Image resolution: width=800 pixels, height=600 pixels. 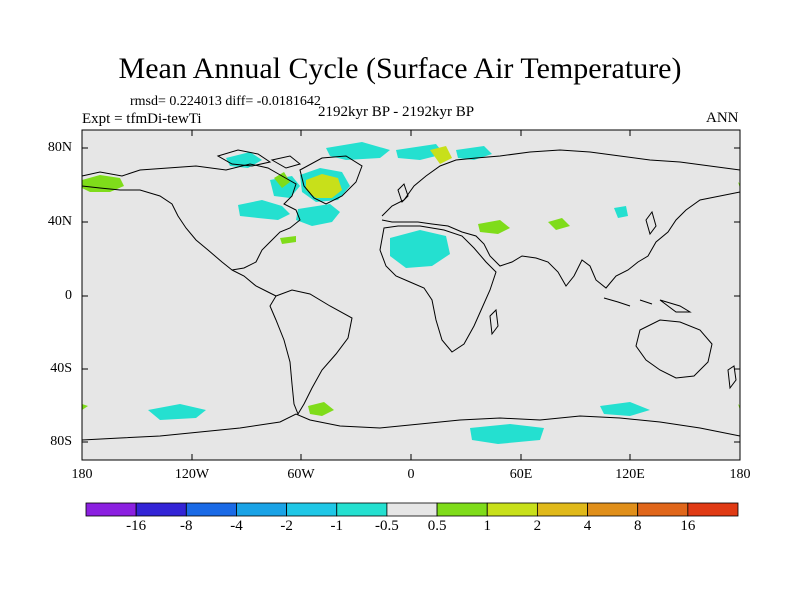 I want to click on colorbar-label-3: -2, so click(x=286, y=526).